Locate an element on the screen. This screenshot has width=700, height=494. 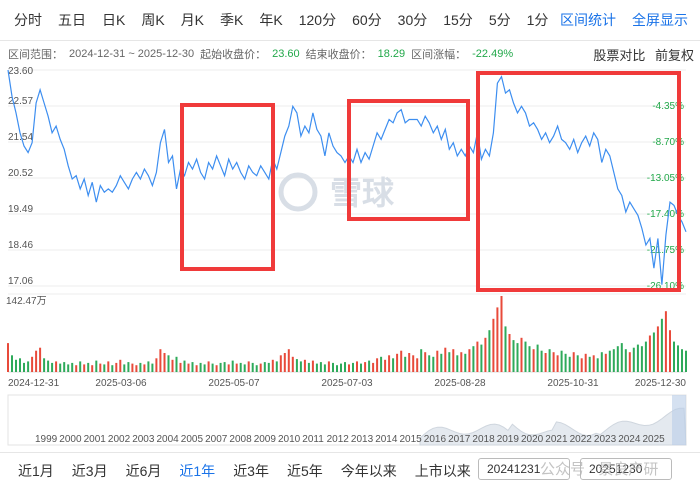
tab-3: 周K is located at coordinates (153, 20).